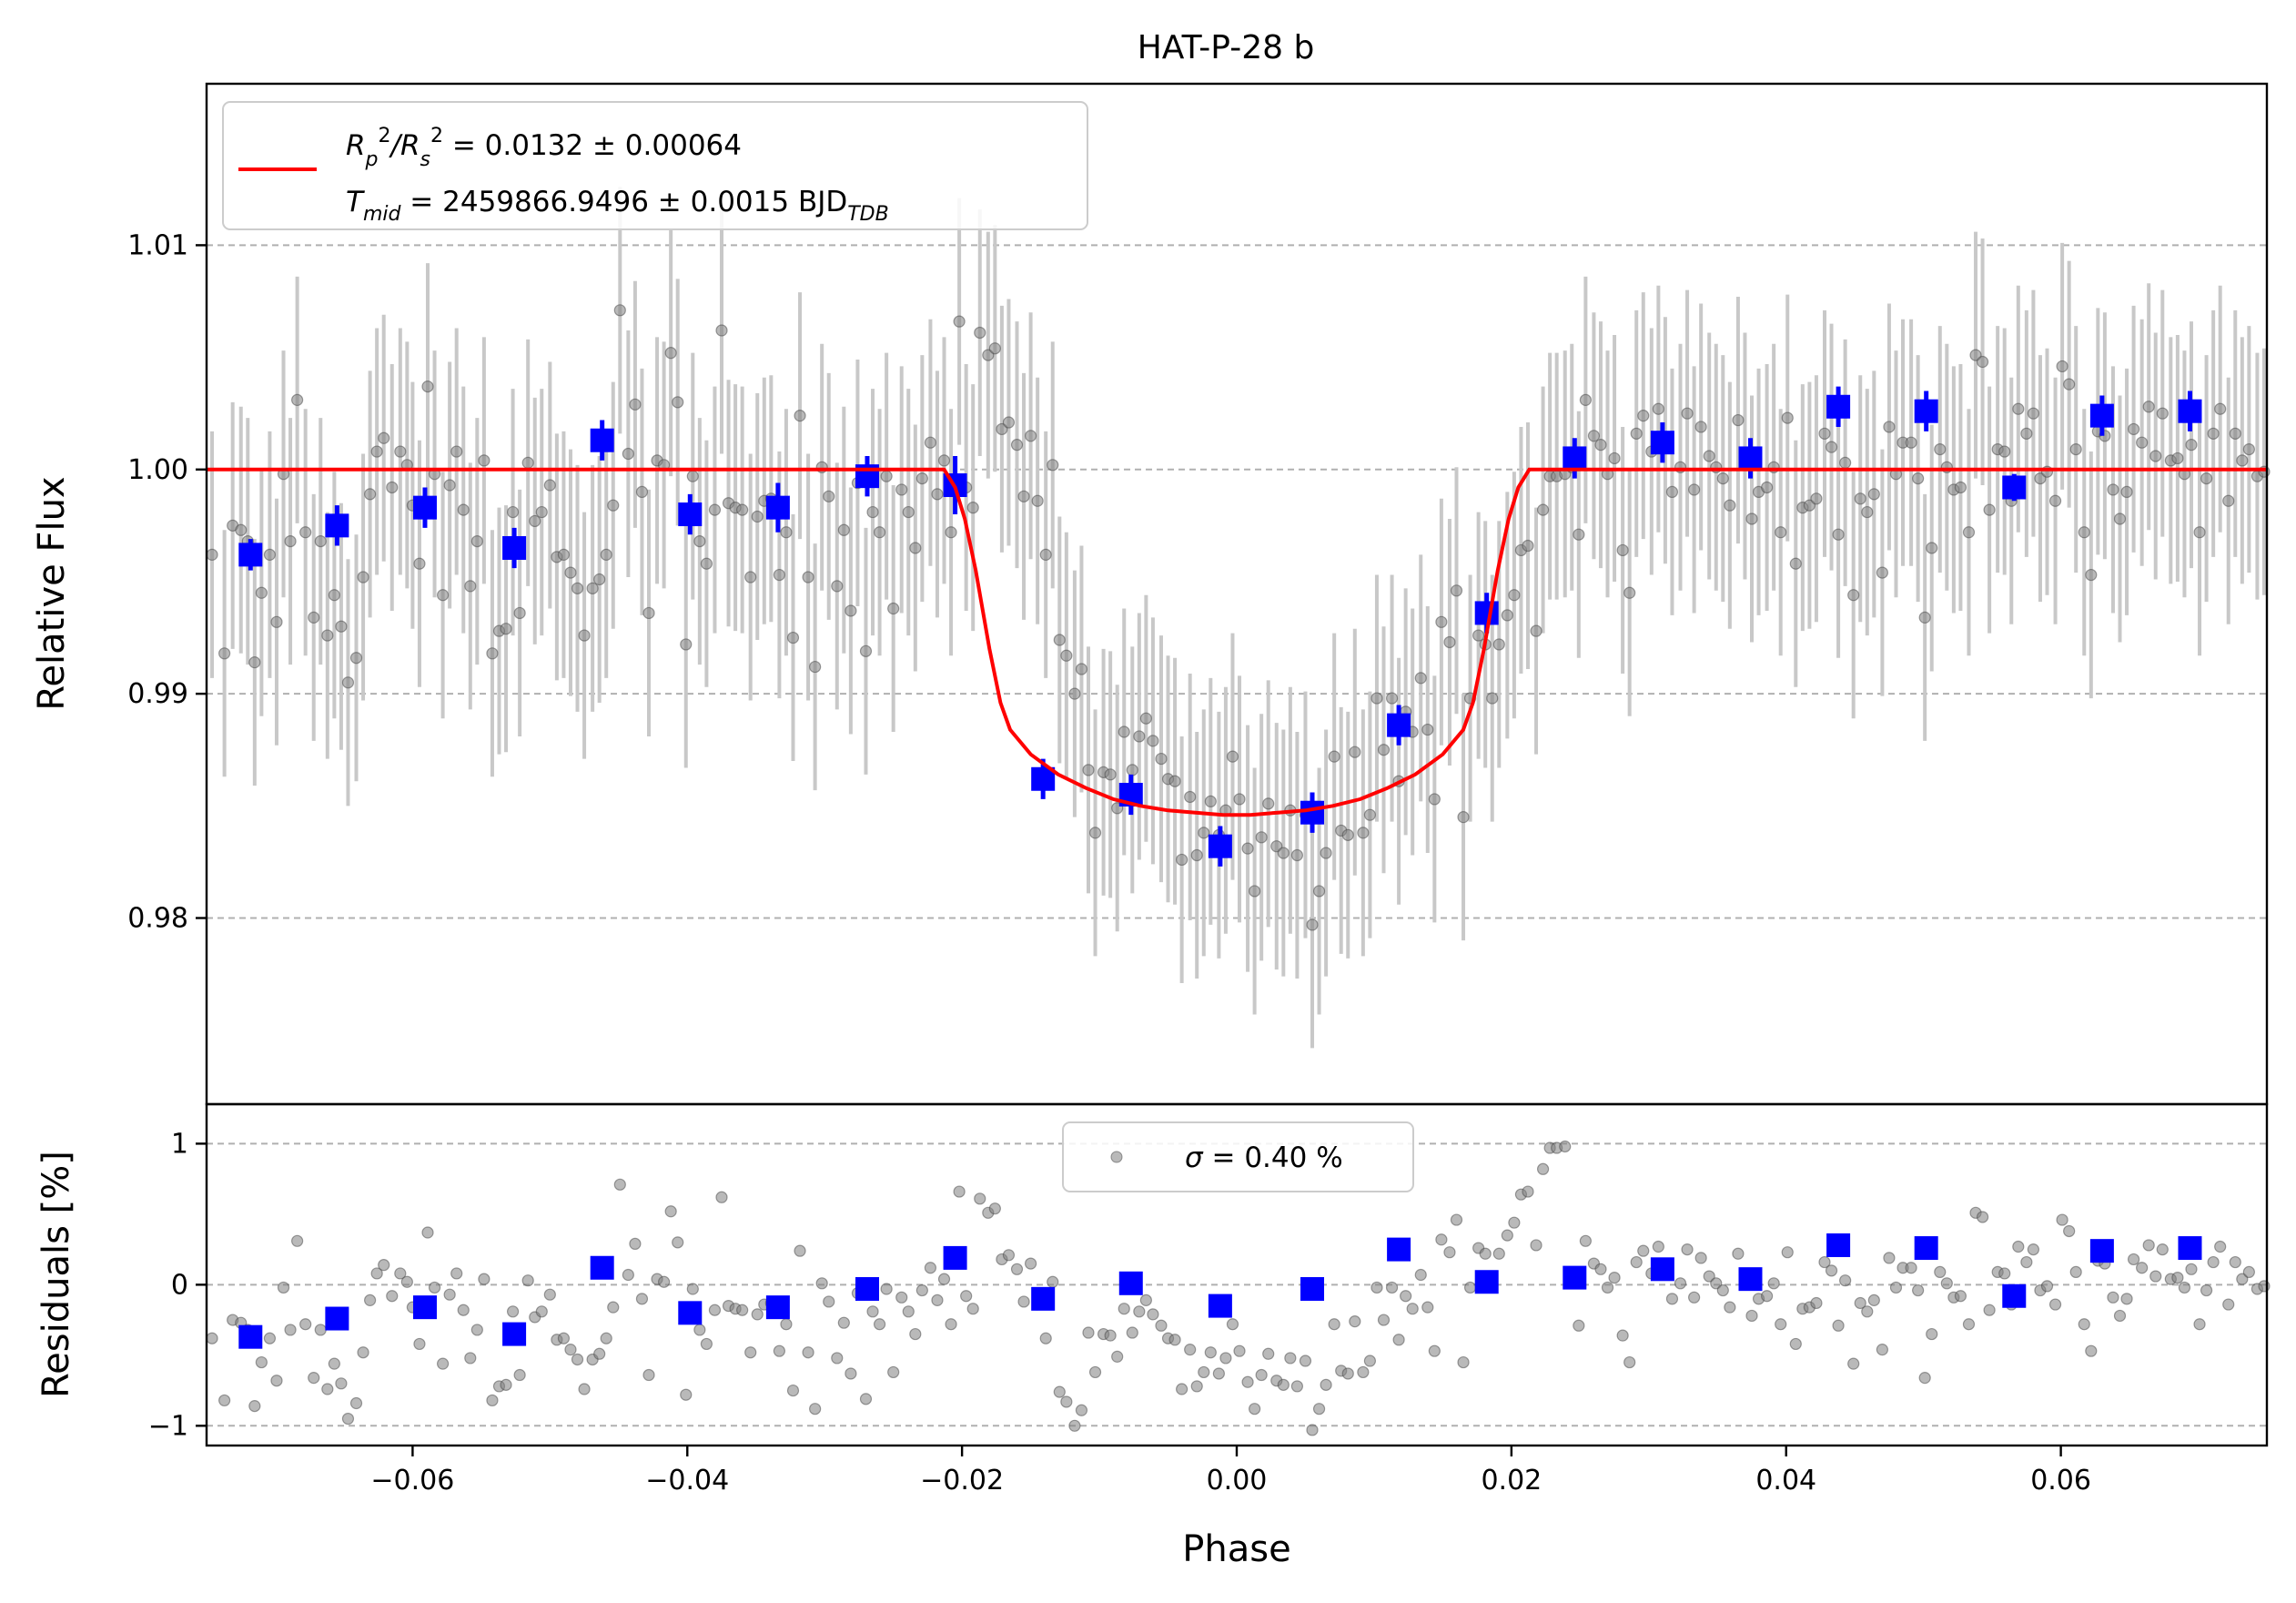 The image size is (2296, 1603). I want to click on top-y-tick-label: 1.00, so click(158, 470).